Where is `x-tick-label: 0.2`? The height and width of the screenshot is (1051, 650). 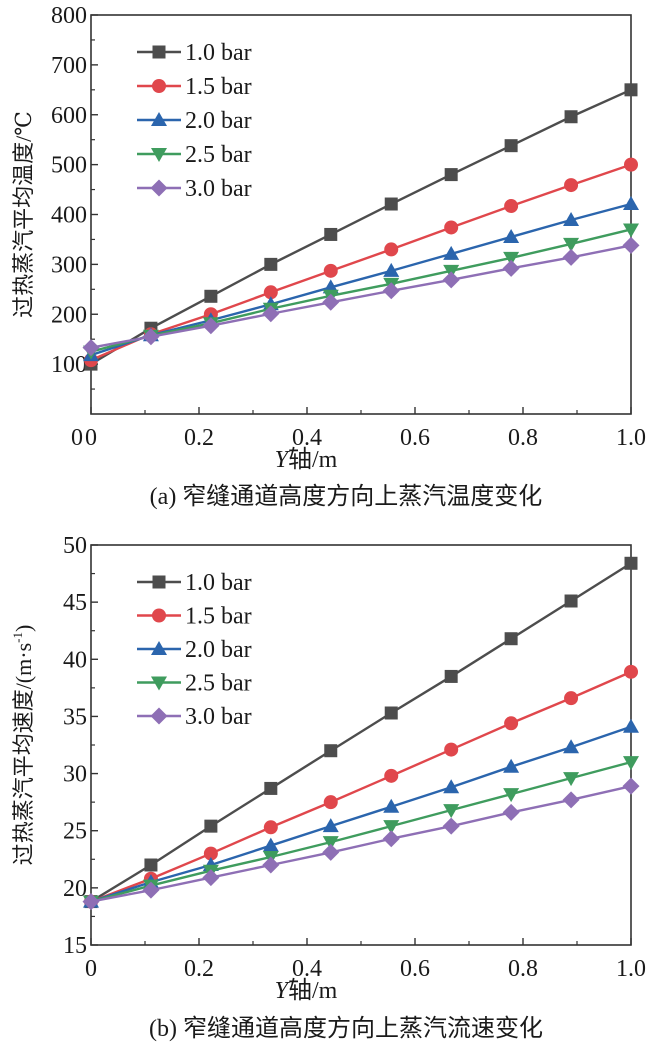 x-tick-label: 0.2 is located at coordinates (199, 438).